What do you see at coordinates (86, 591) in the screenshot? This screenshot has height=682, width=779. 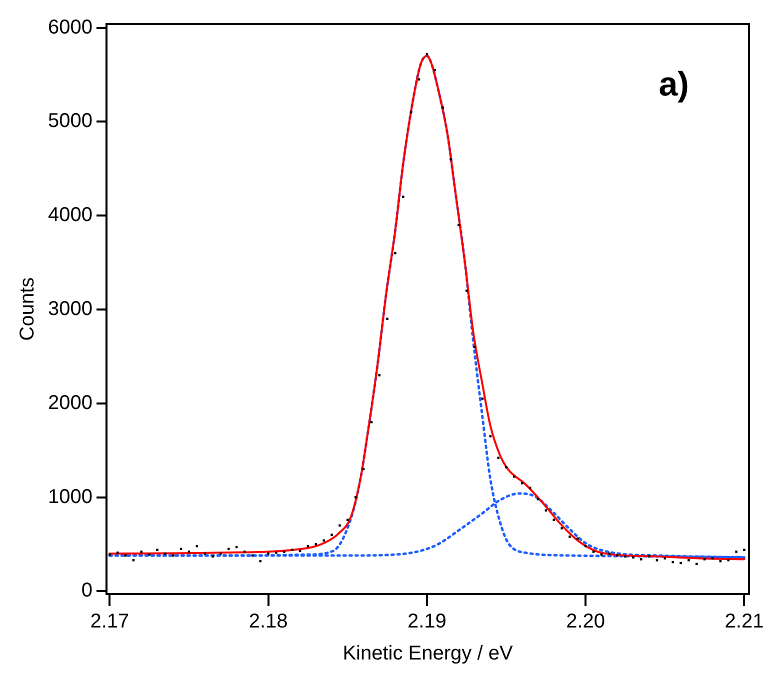 I see `y-tick-label: 0` at bounding box center [86, 591].